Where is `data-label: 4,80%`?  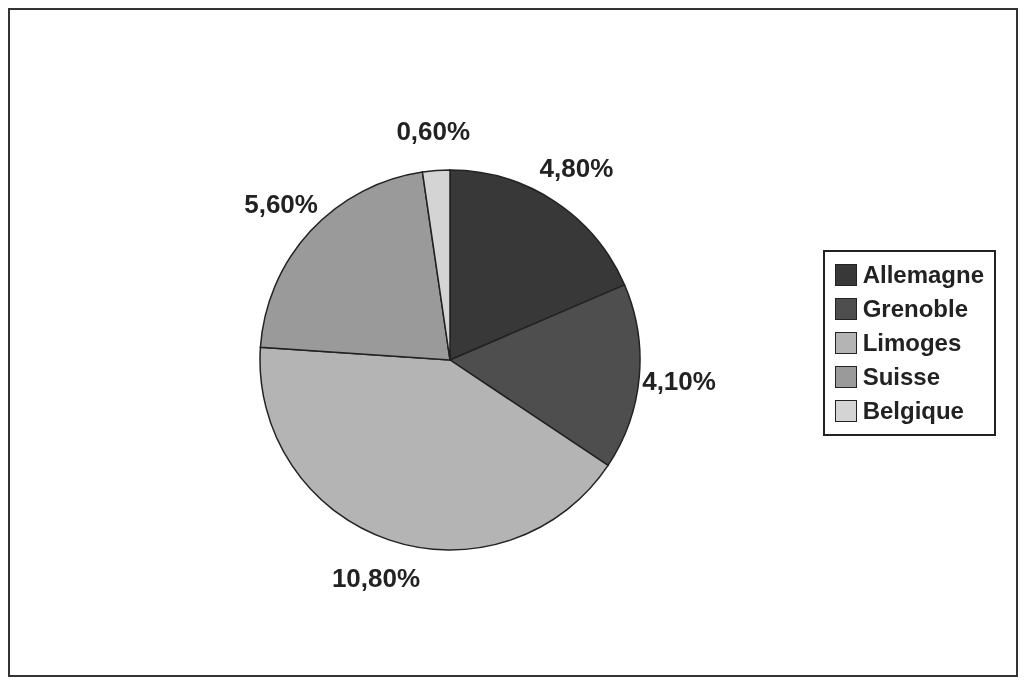
data-label: 4,80% is located at coordinates (576, 167).